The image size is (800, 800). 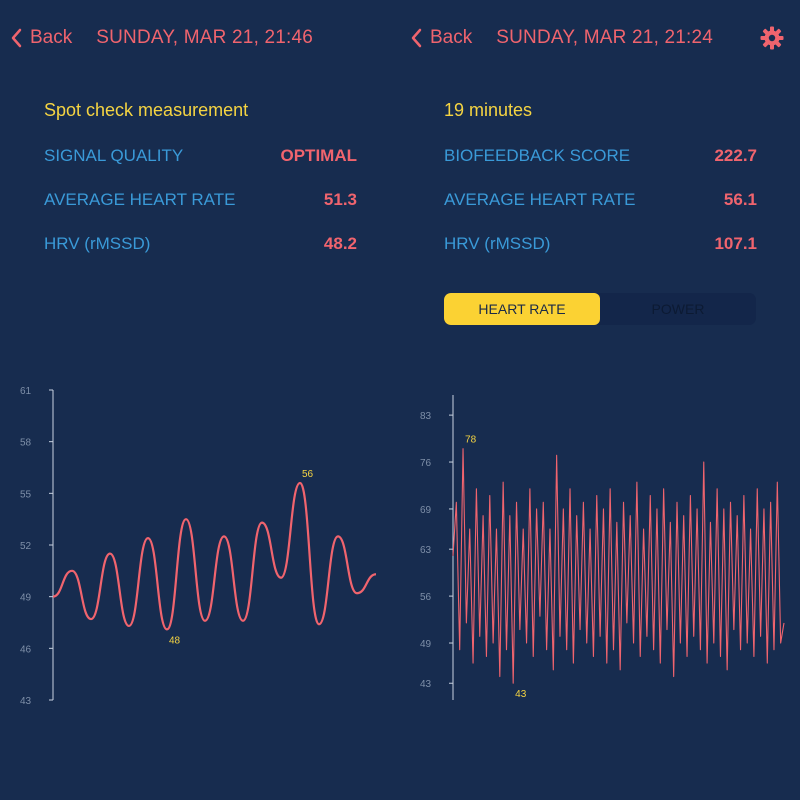 I want to click on metric-value: 107.1, so click(x=735, y=243).